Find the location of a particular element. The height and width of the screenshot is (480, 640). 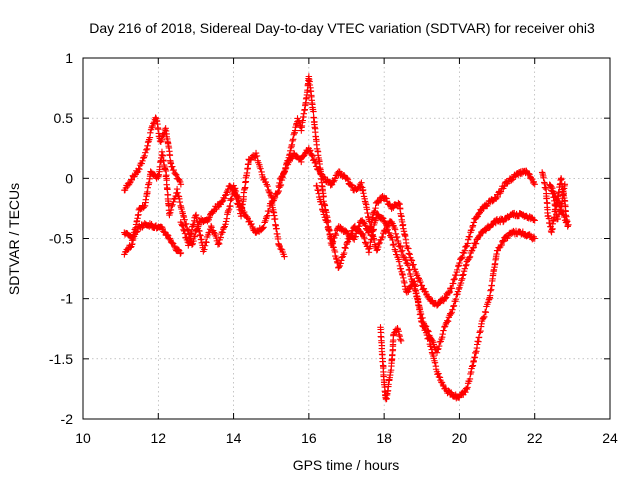

x-tick-label: 24 is located at coordinates (610, 438).